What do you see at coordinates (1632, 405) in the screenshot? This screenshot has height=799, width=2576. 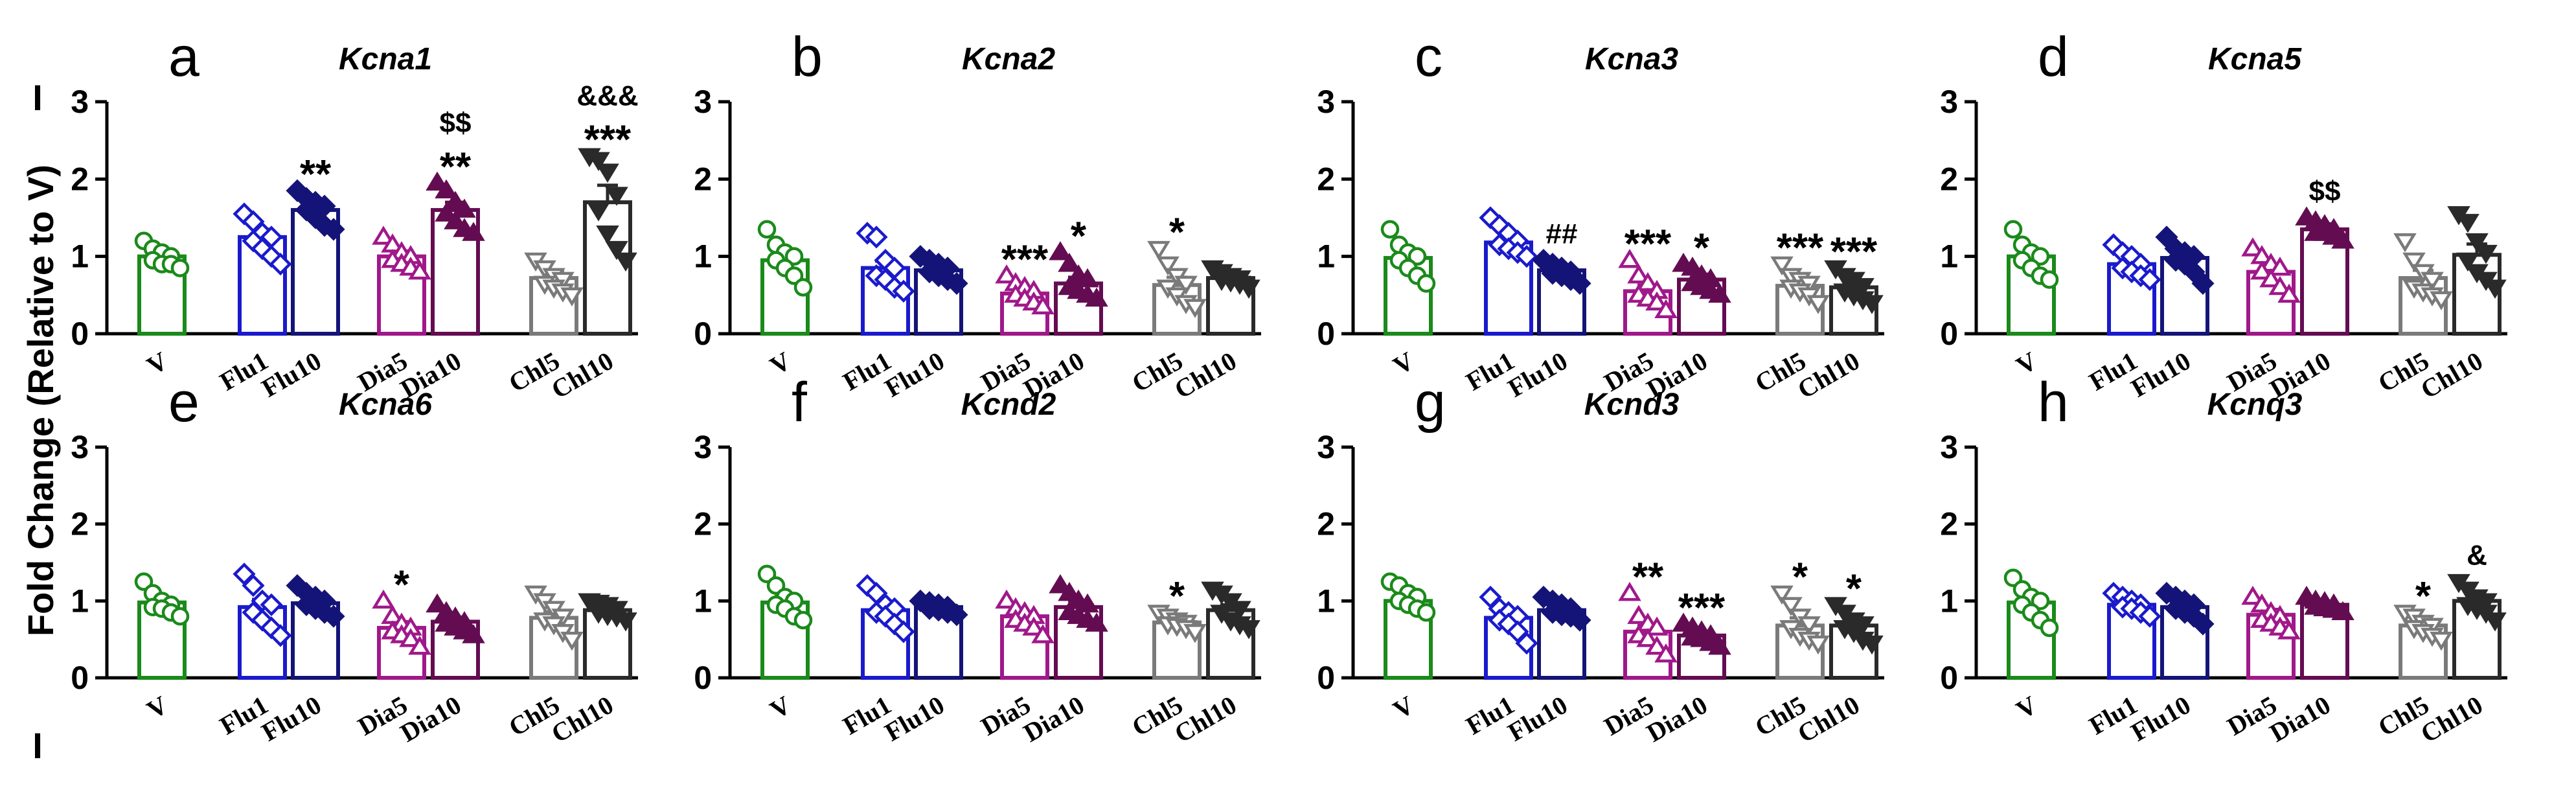 I see `panel-title-g: Kcnd3` at bounding box center [1632, 405].